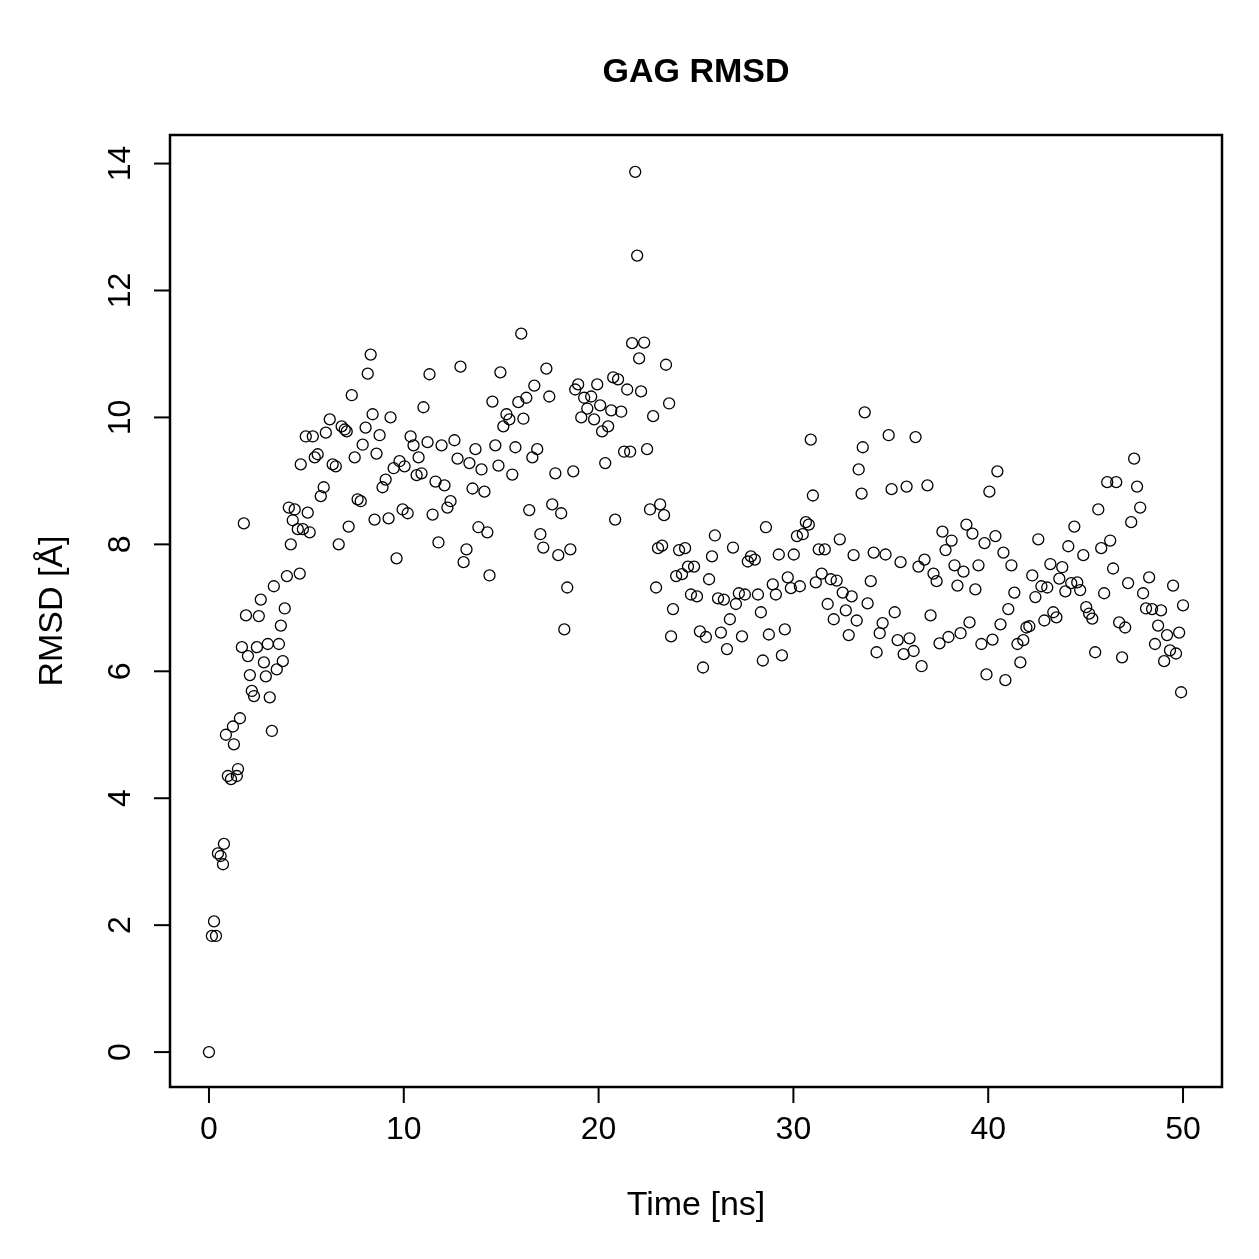 This screenshot has height=1259, width=1259. I want to click on x-tick-label: 10, so click(403, 1128).